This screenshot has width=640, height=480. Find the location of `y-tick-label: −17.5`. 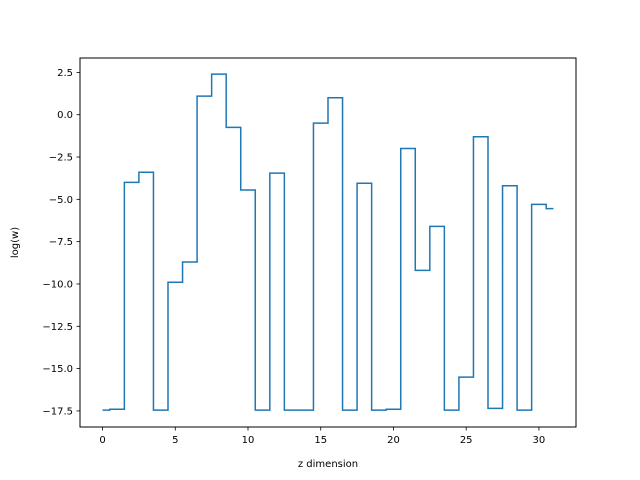

y-tick-label: −17.5 is located at coordinates (57, 411).